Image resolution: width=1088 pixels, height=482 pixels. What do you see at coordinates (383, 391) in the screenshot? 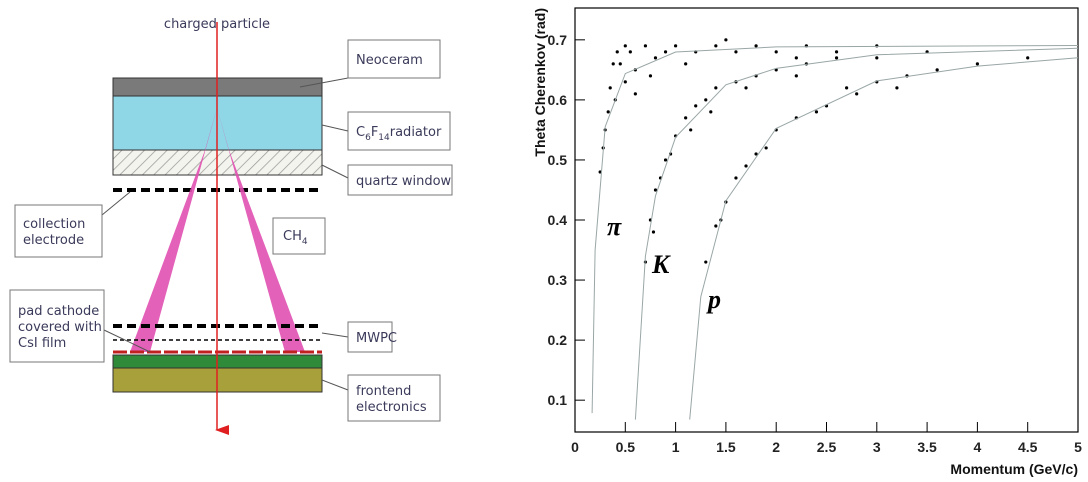
I see `callout-label: frontend` at bounding box center [383, 391].